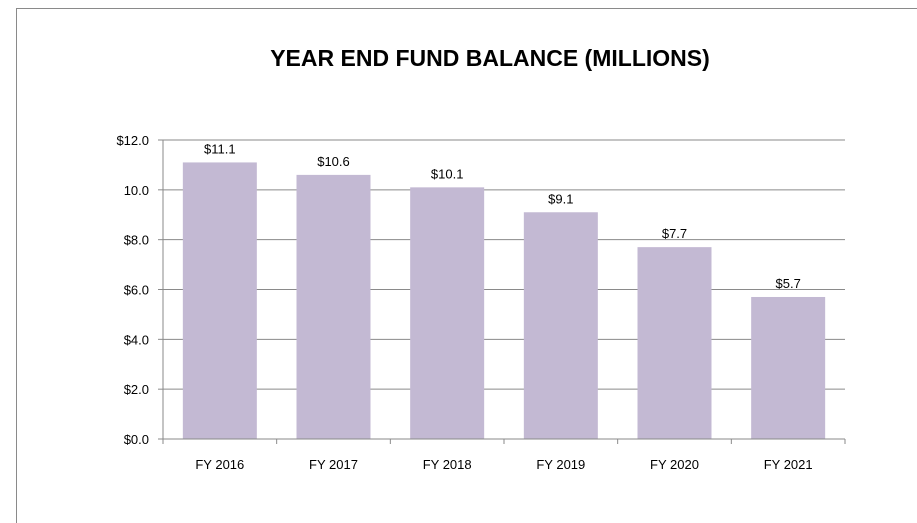 The image size is (917, 523). Describe the element at coordinates (136, 190) in the screenshot. I see `y-tick-label: 10.0` at that location.